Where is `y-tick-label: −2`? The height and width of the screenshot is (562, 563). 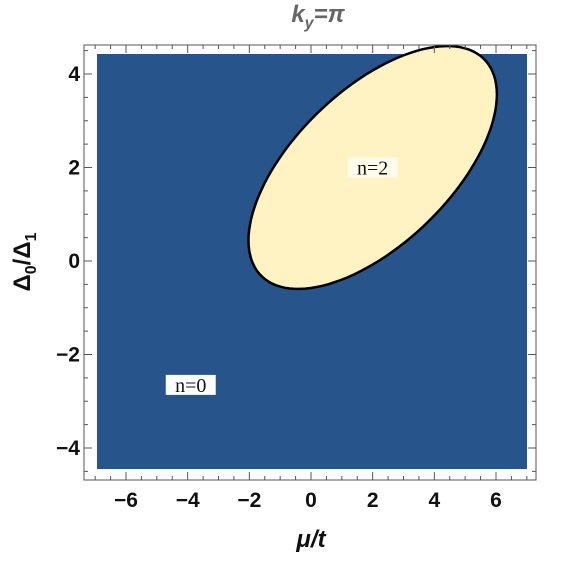
y-tick-label: −2 is located at coordinates (68, 355).